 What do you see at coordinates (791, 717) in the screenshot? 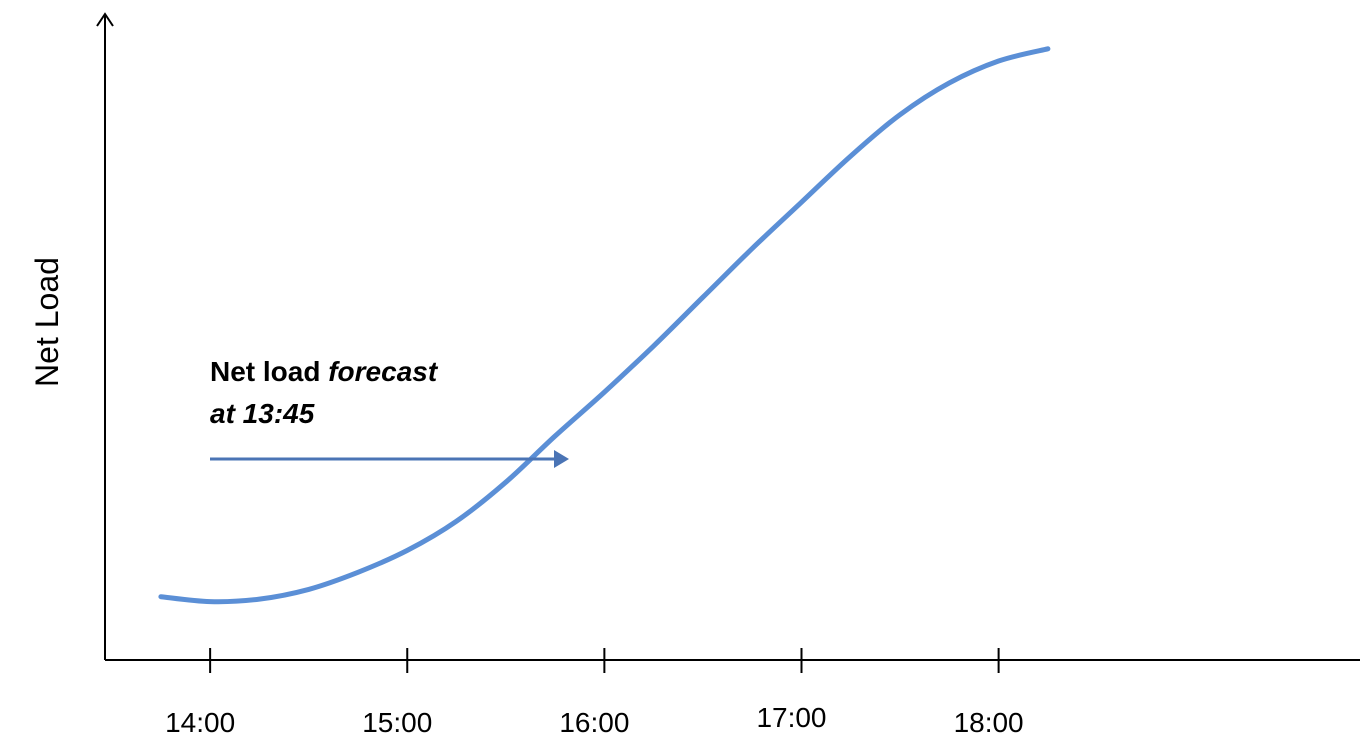
I see `x-tick-label-1700: 17:00` at bounding box center [791, 717].